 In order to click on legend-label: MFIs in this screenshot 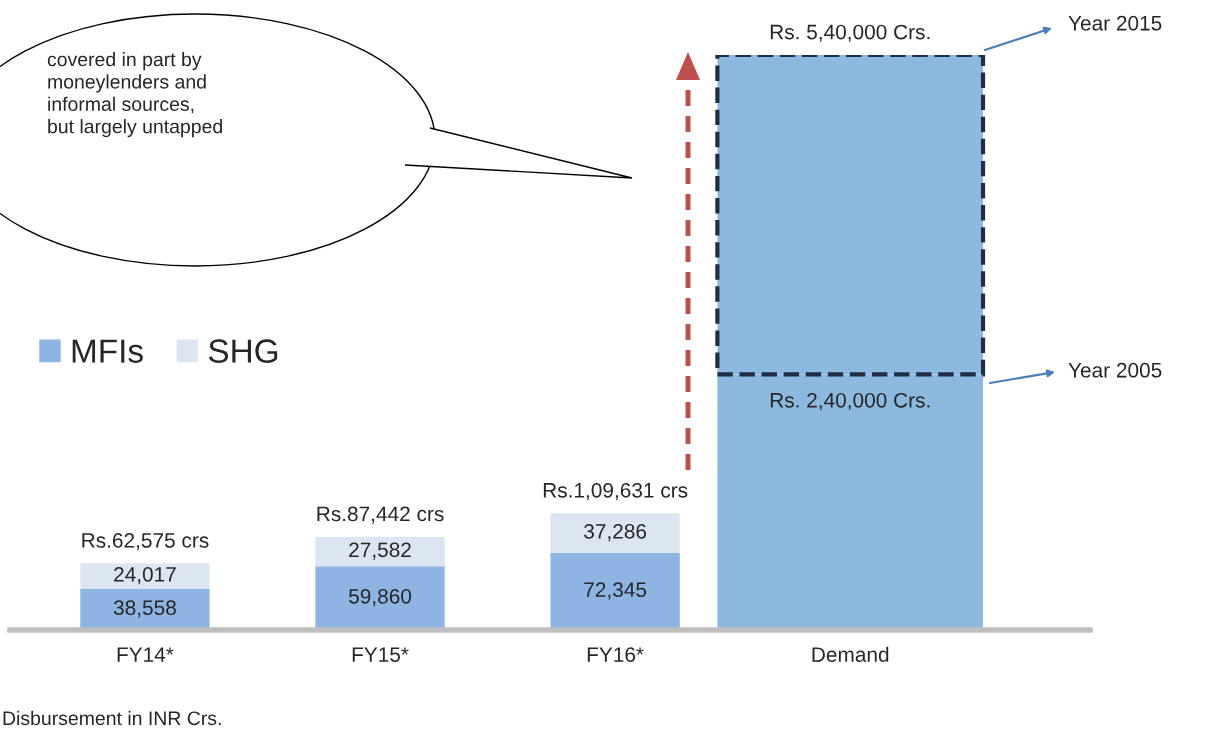, I will do `click(107, 351)`.